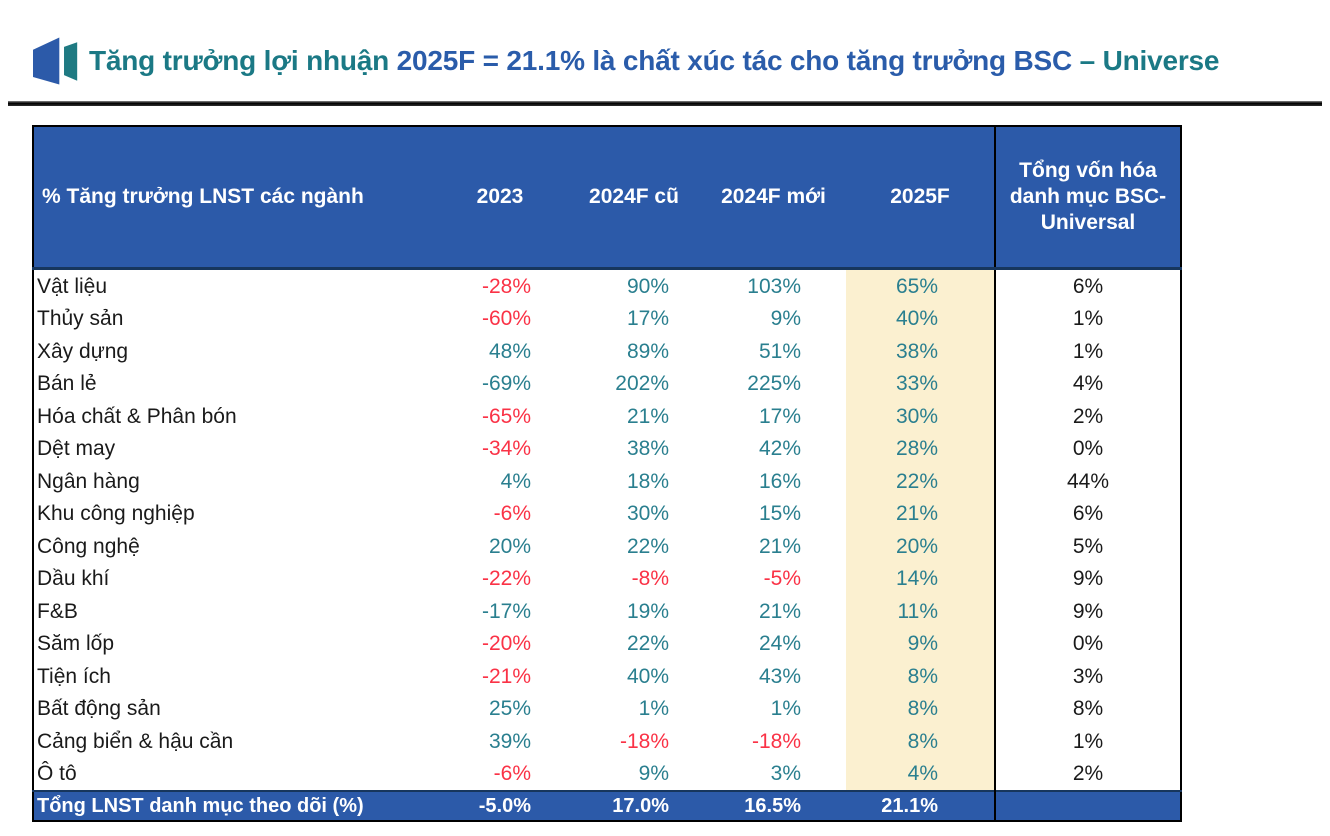 The width and height of the screenshot is (1330, 836). Describe the element at coordinates (233, 805) in the screenshot. I see `footer-label: Tổng LNST danh mục theo dõi (%)` at that location.